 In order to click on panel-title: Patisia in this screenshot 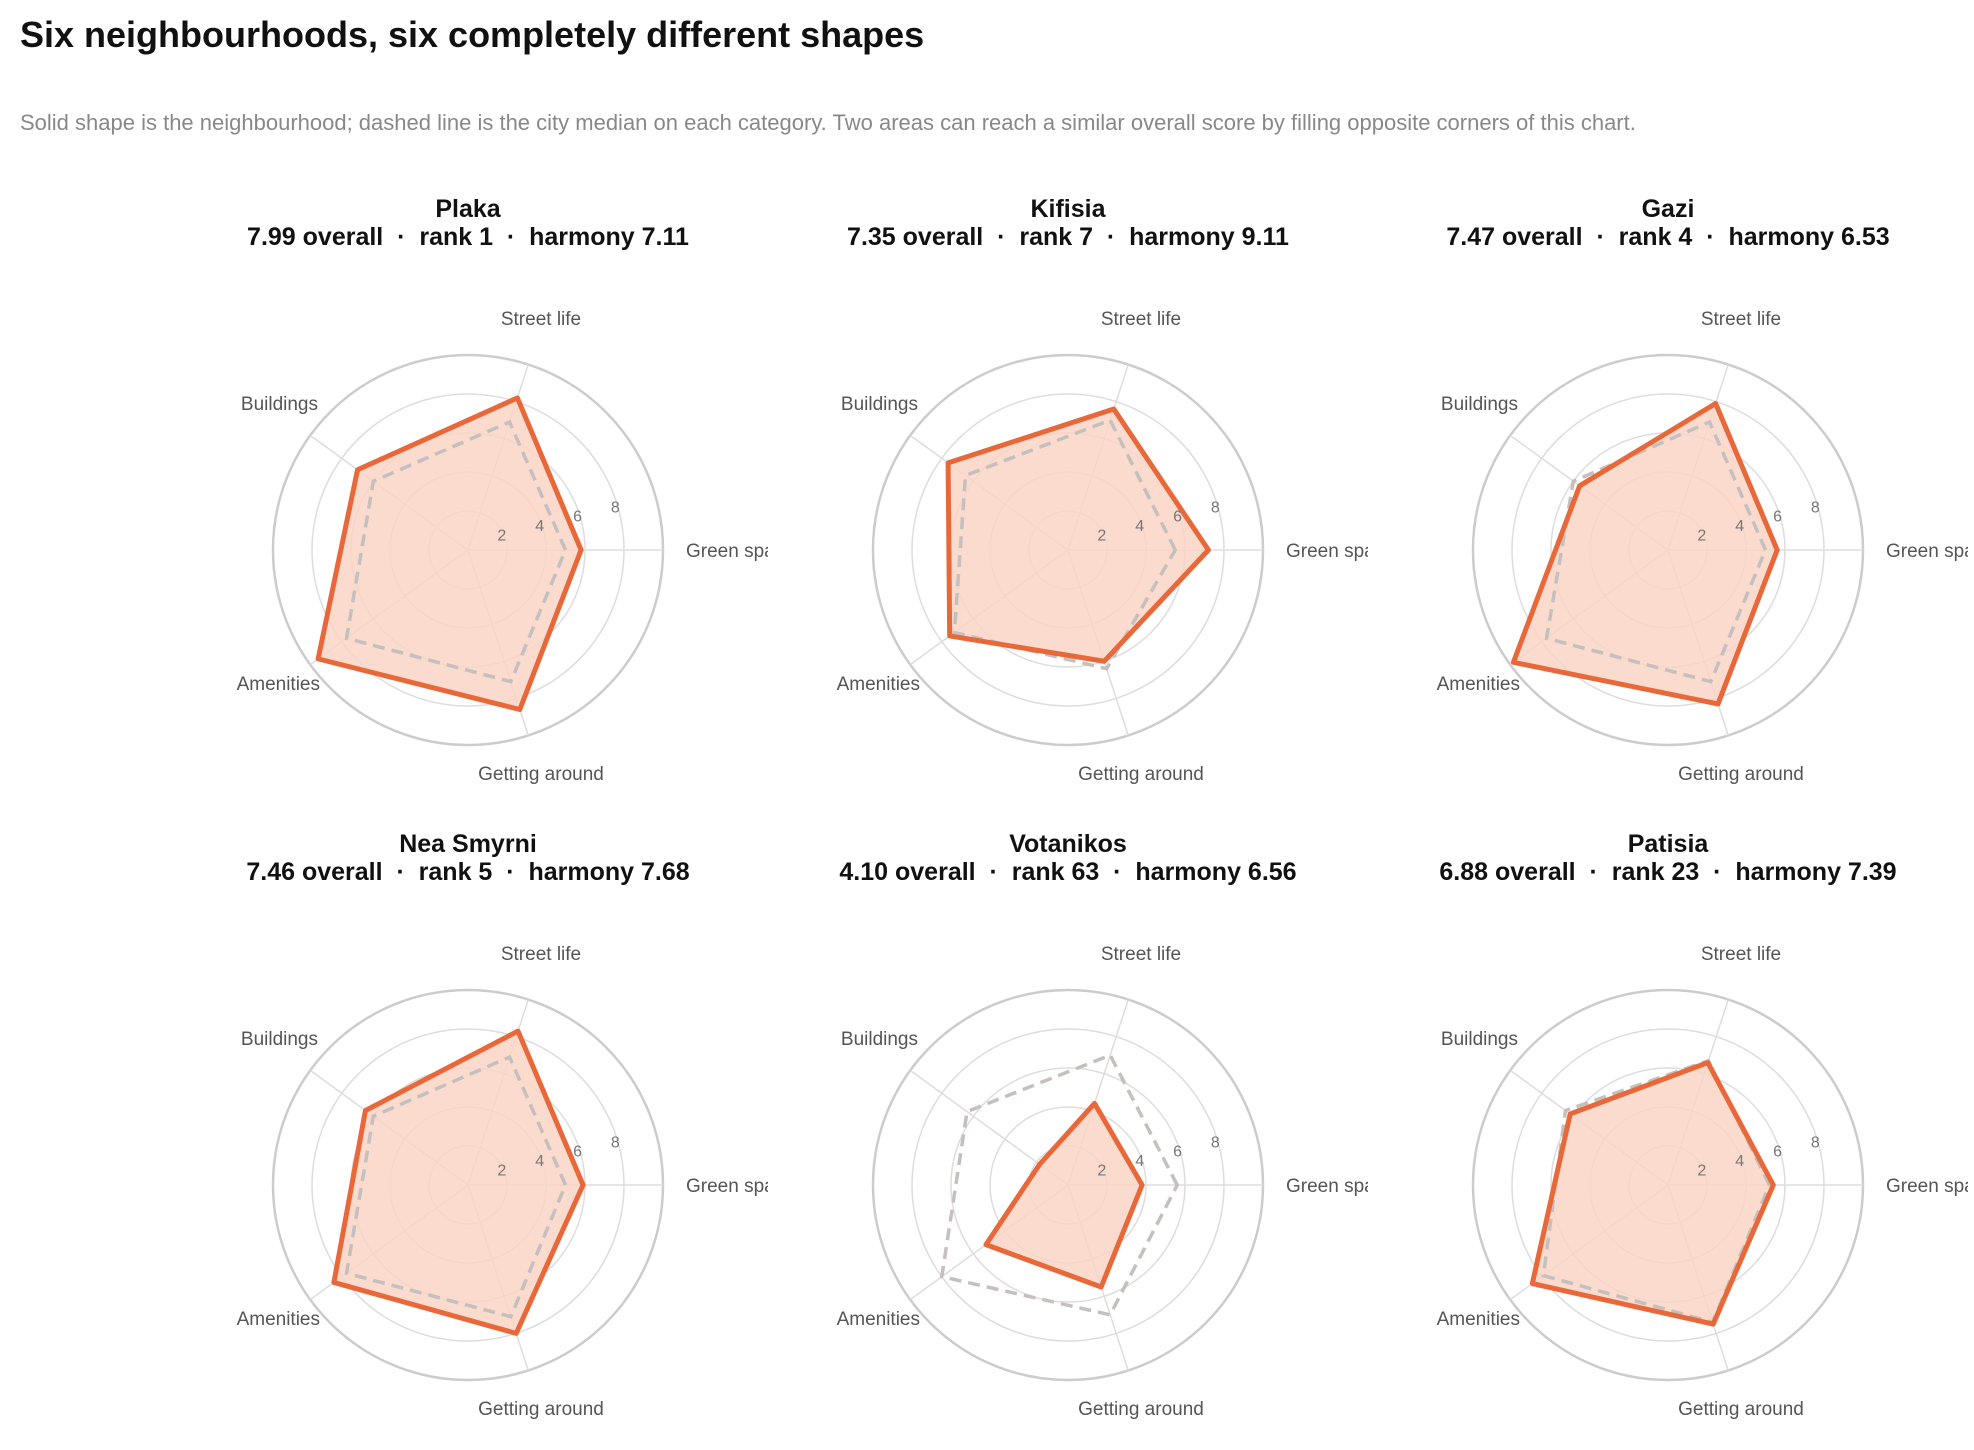, I will do `click(1668, 844)`.